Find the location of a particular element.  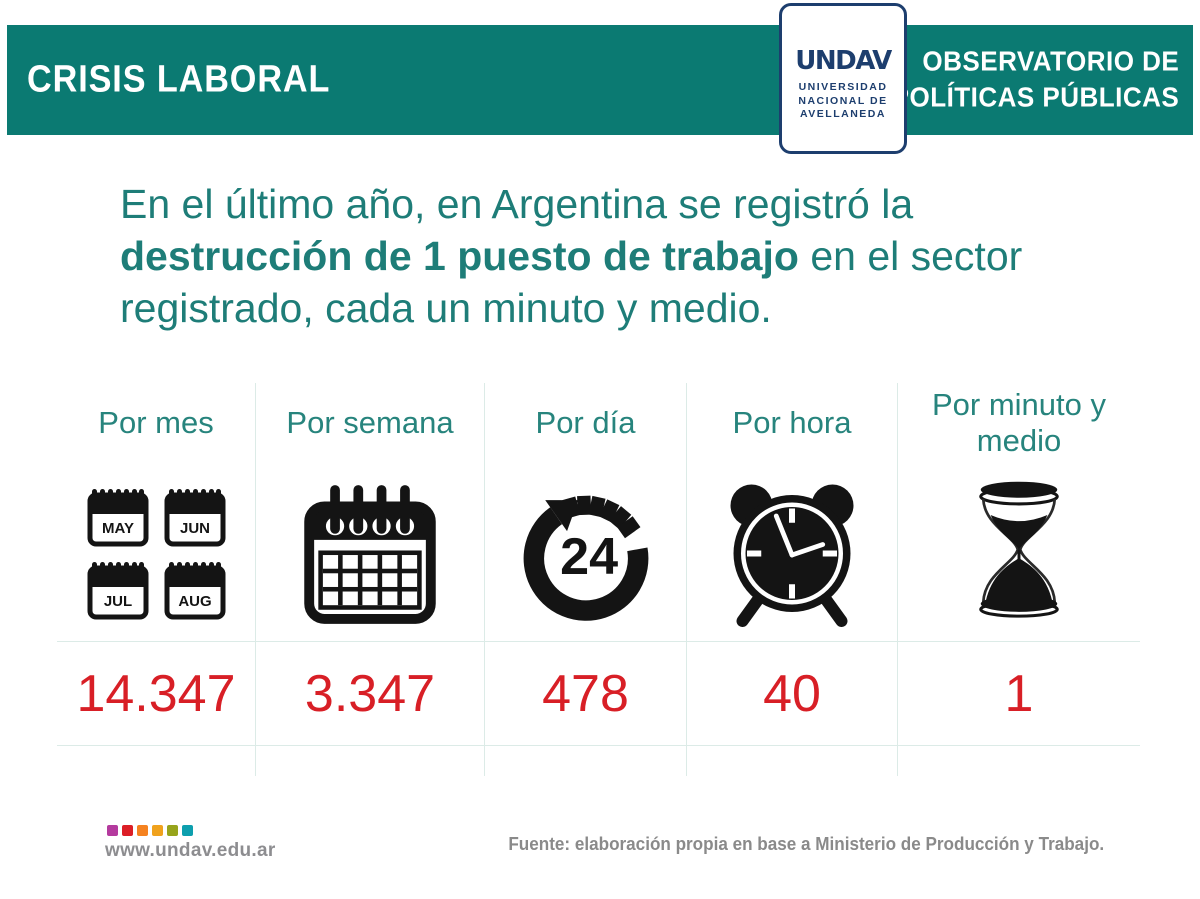

stat-value-por-mes: 14.347 is located at coordinates (156, 694).